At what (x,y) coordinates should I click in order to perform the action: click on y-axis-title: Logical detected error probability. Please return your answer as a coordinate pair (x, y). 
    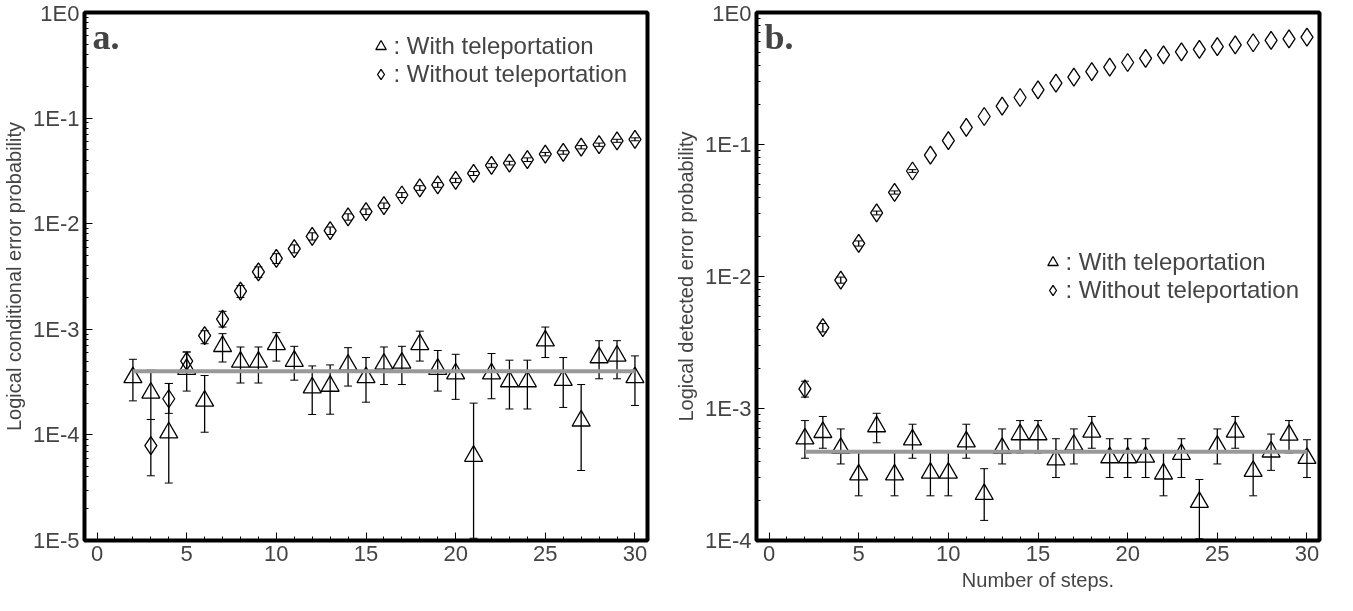
    Looking at the image, I should click on (686, 276).